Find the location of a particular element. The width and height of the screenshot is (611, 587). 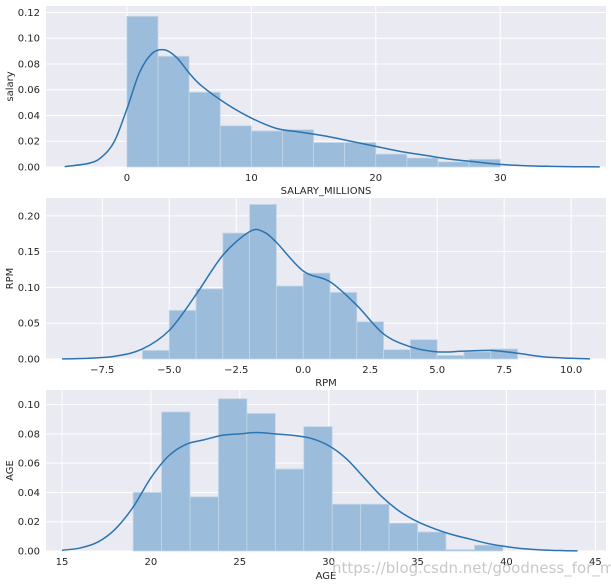

chart3-x-tick-label: 20 is located at coordinates (151, 562).